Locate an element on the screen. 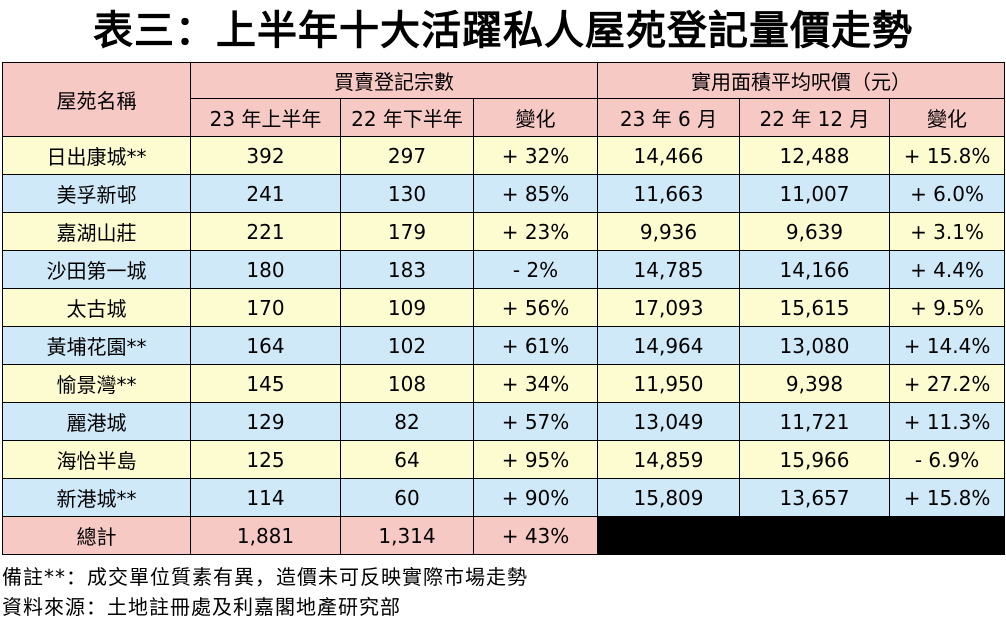 This screenshot has width=1006, height=624. volume-h1-2023-cell: 164 is located at coordinates (265, 345).